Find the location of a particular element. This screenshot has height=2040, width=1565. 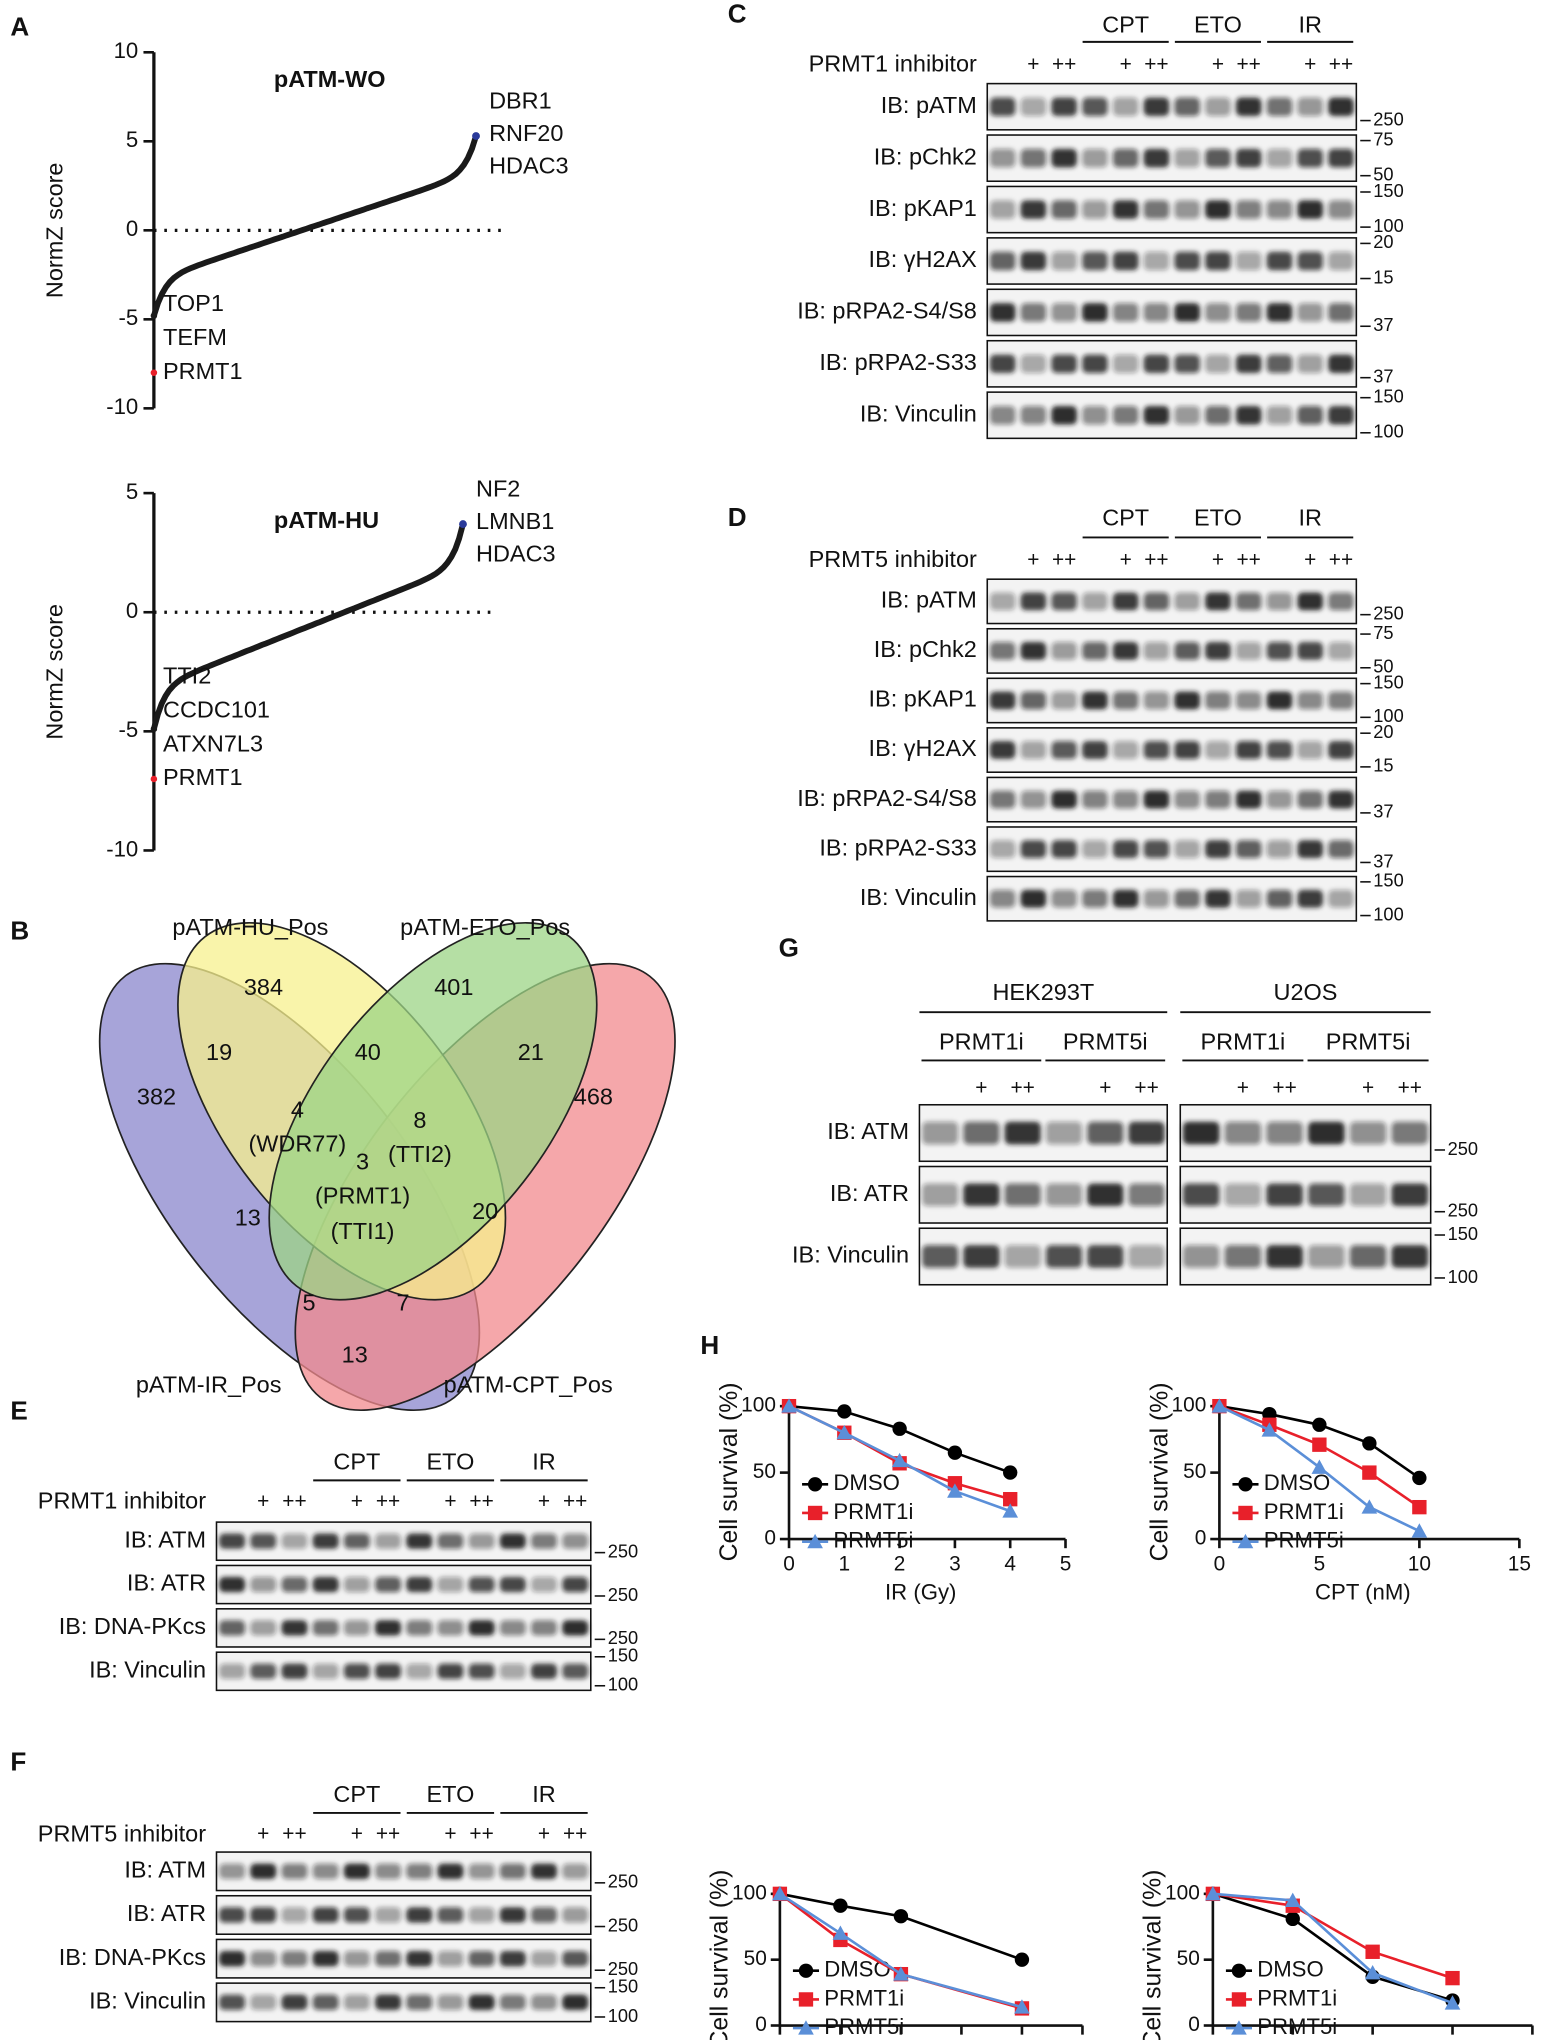

venn-gene: (PRMT1) is located at coordinates (362, 1196).